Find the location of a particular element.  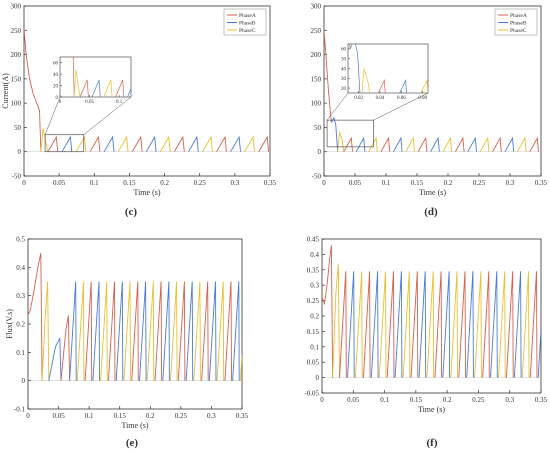

y-tick-label: 0.45 is located at coordinates (313, 240).